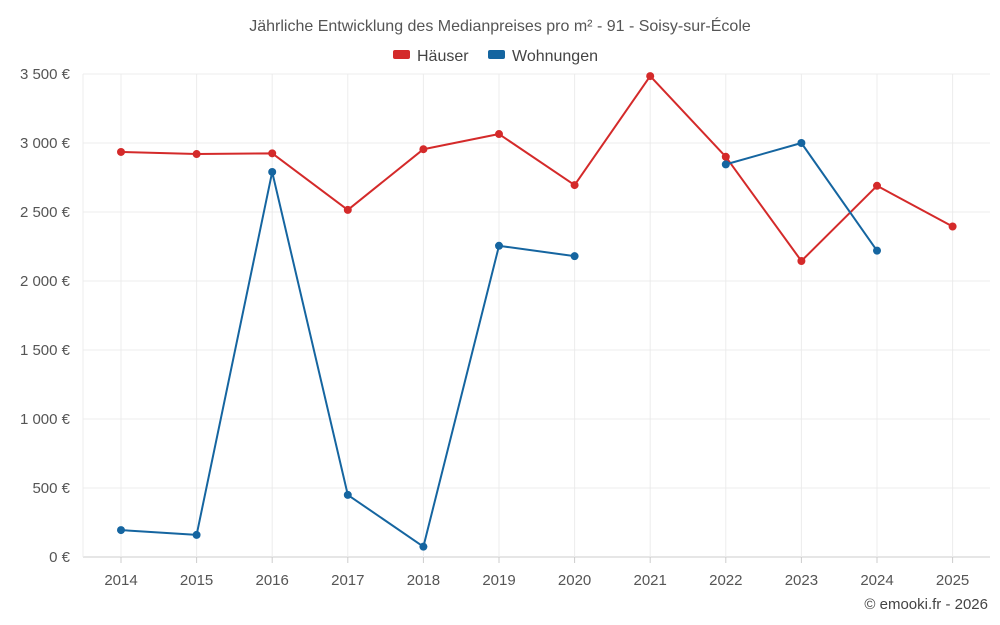 The width and height of the screenshot is (1000, 625). What do you see at coordinates (725, 580) in the screenshot?
I see `x-tick-label: 2022` at bounding box center [725, 580].